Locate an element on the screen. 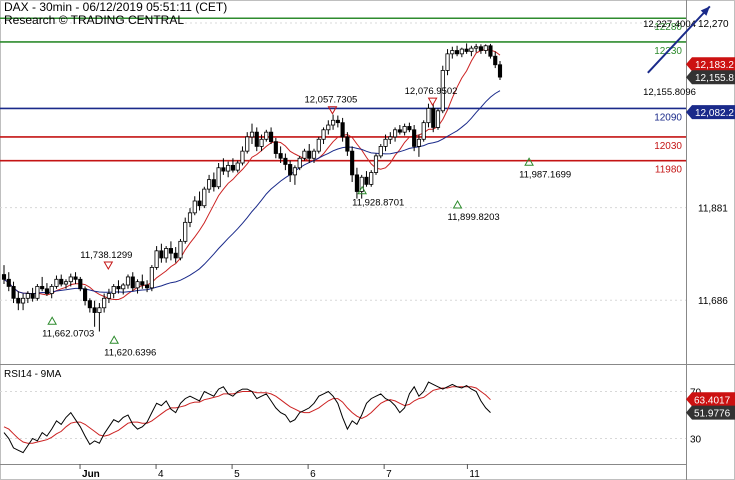  current-price-tag: 12,183.2 is located at coordinates (714, 65).